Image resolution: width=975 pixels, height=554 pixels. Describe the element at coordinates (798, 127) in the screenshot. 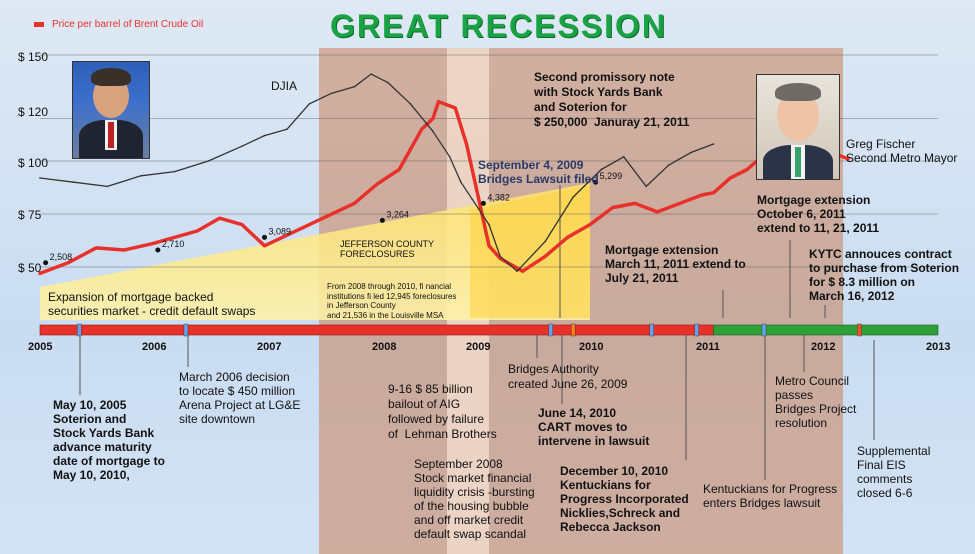

I see `portrait-photo-fischer` at that location.